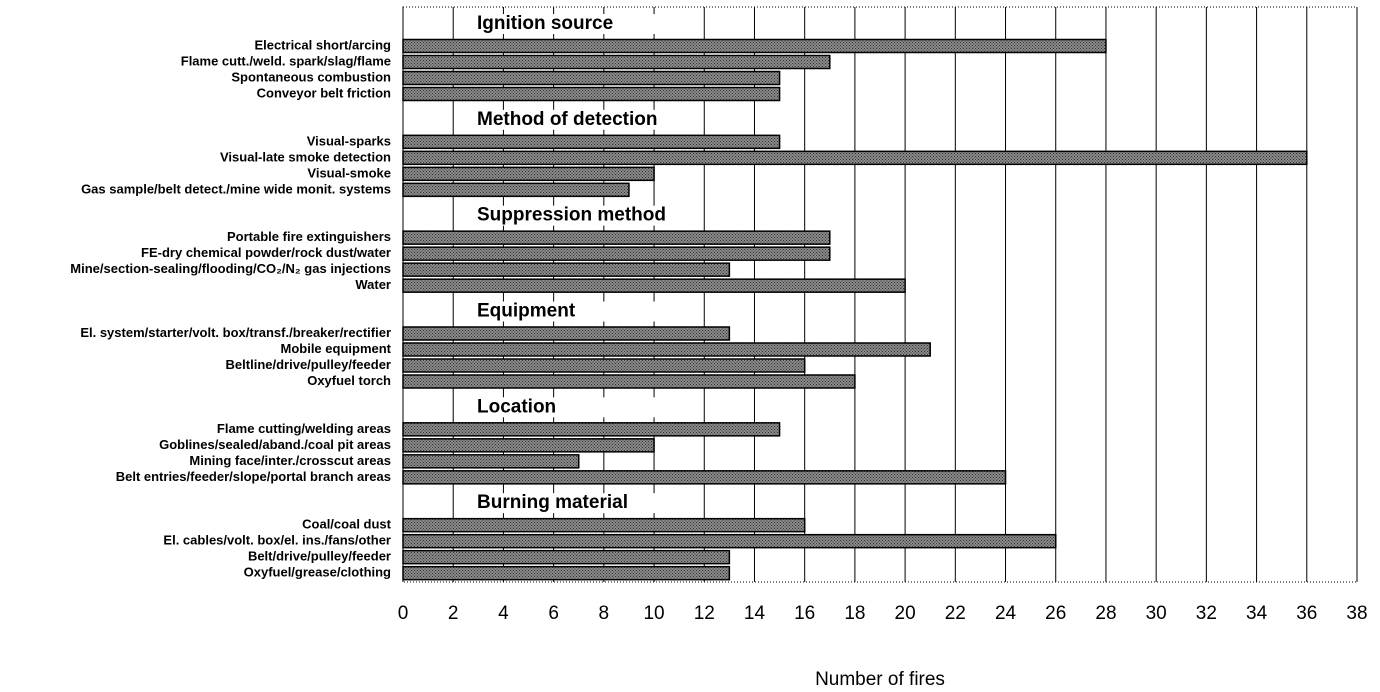 This screenshot has height=692, width=1380. Describe the element at coordinates (275, 444) in the screenshot. I see `y-tick-label: Goblines/sealed/aband./coal pit areas` at that location.